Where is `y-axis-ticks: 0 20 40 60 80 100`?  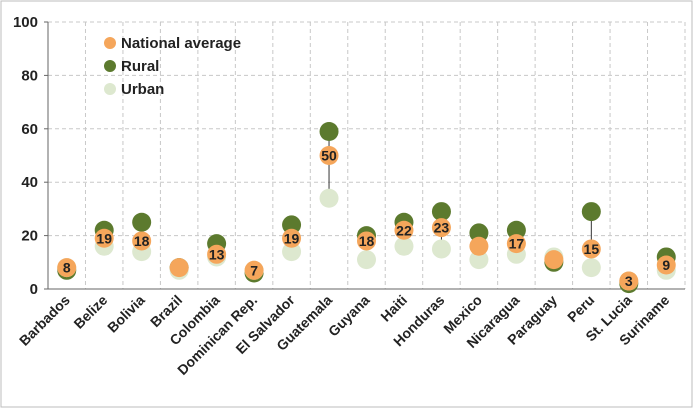 y-axis-ticks: 0 20 40 60 80 100 is located at coordinates (30, 156).